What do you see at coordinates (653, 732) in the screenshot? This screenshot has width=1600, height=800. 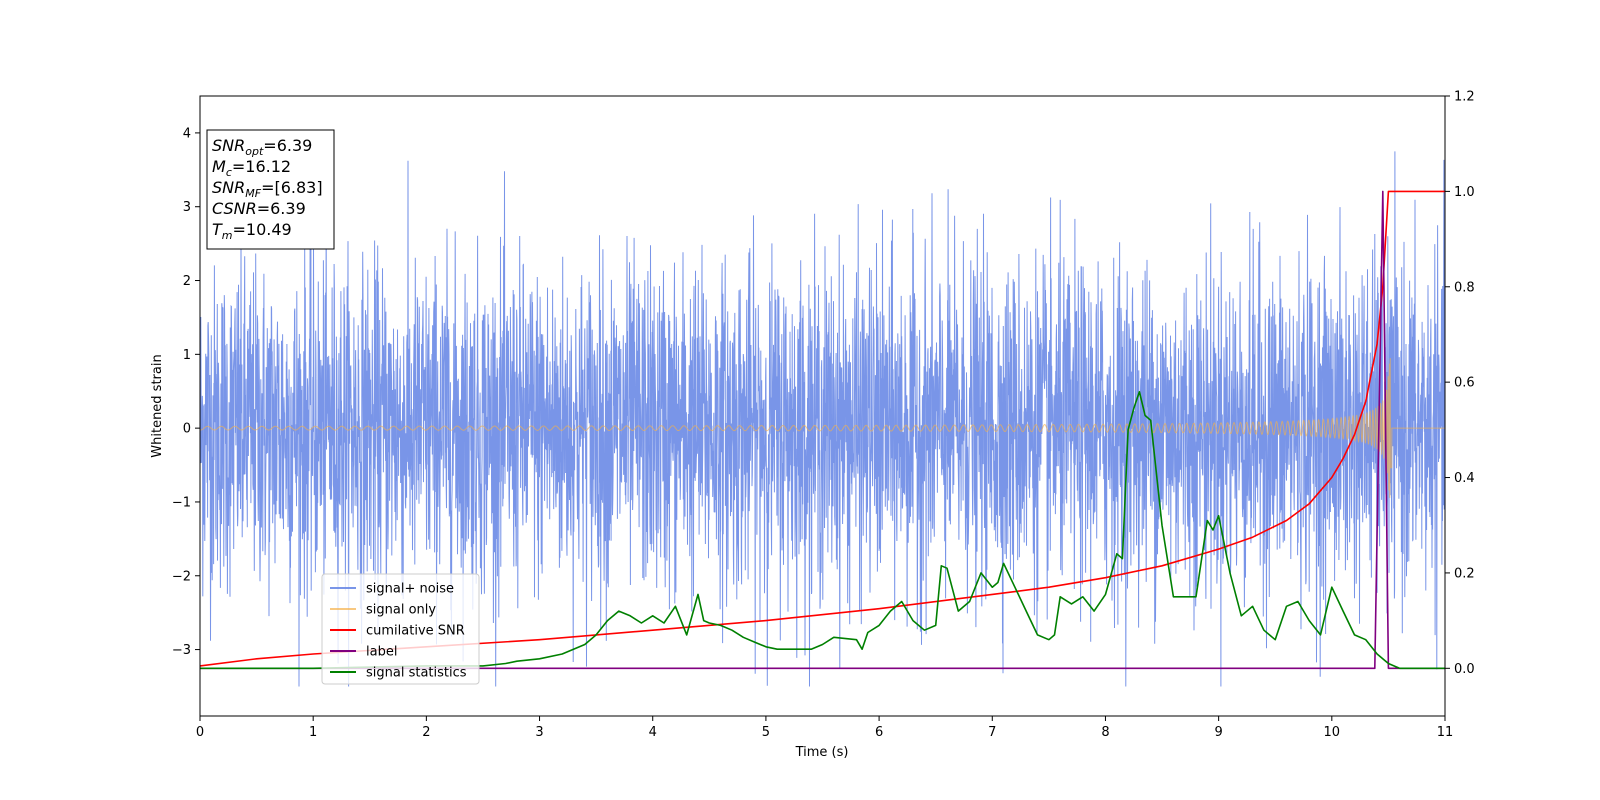 I see `x-tick-label: 4` at bounding box center [653, 732].